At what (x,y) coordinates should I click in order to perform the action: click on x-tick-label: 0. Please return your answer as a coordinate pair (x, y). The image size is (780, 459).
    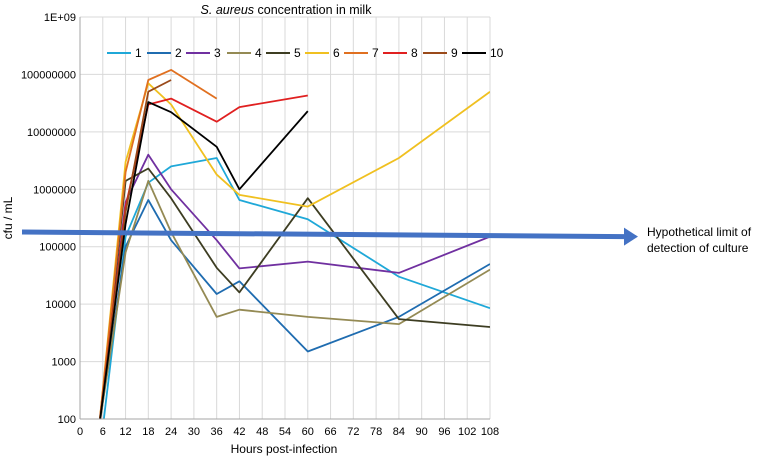
    Looking at the image, I should click on (80, 432).